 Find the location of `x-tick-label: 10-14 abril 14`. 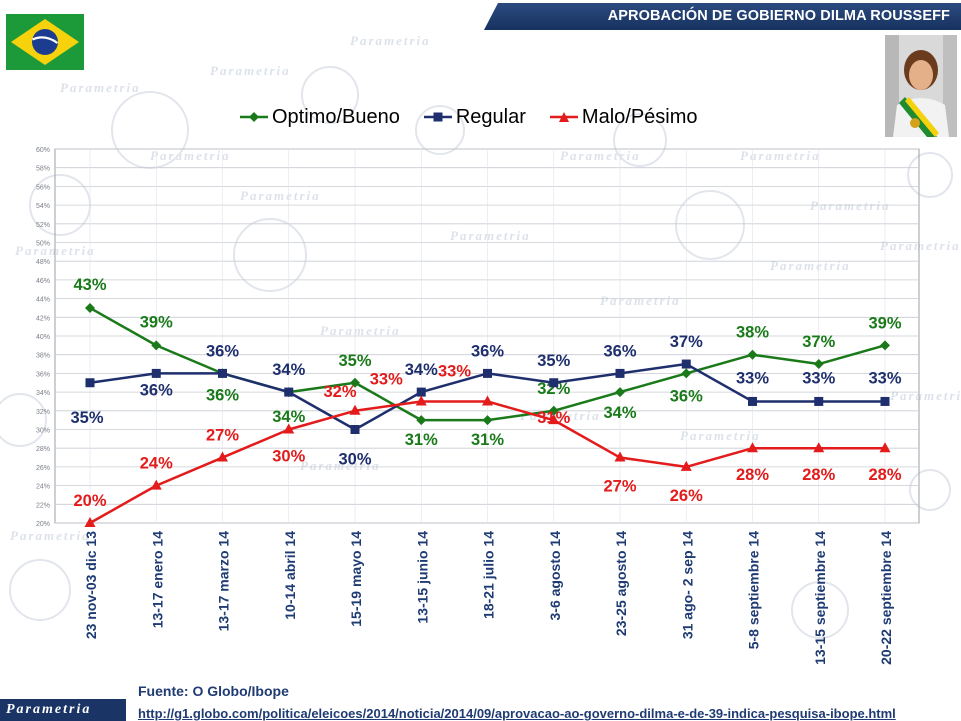

x-tick-label: 10-14 abril 14 is located at coordinates (290, 575).